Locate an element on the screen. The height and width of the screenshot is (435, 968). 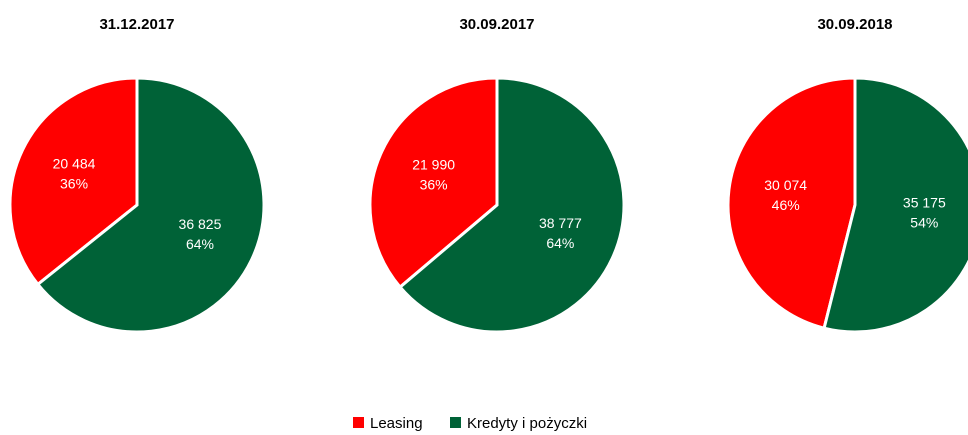
value-label: 20 484 is located at coordinates (74, 163).